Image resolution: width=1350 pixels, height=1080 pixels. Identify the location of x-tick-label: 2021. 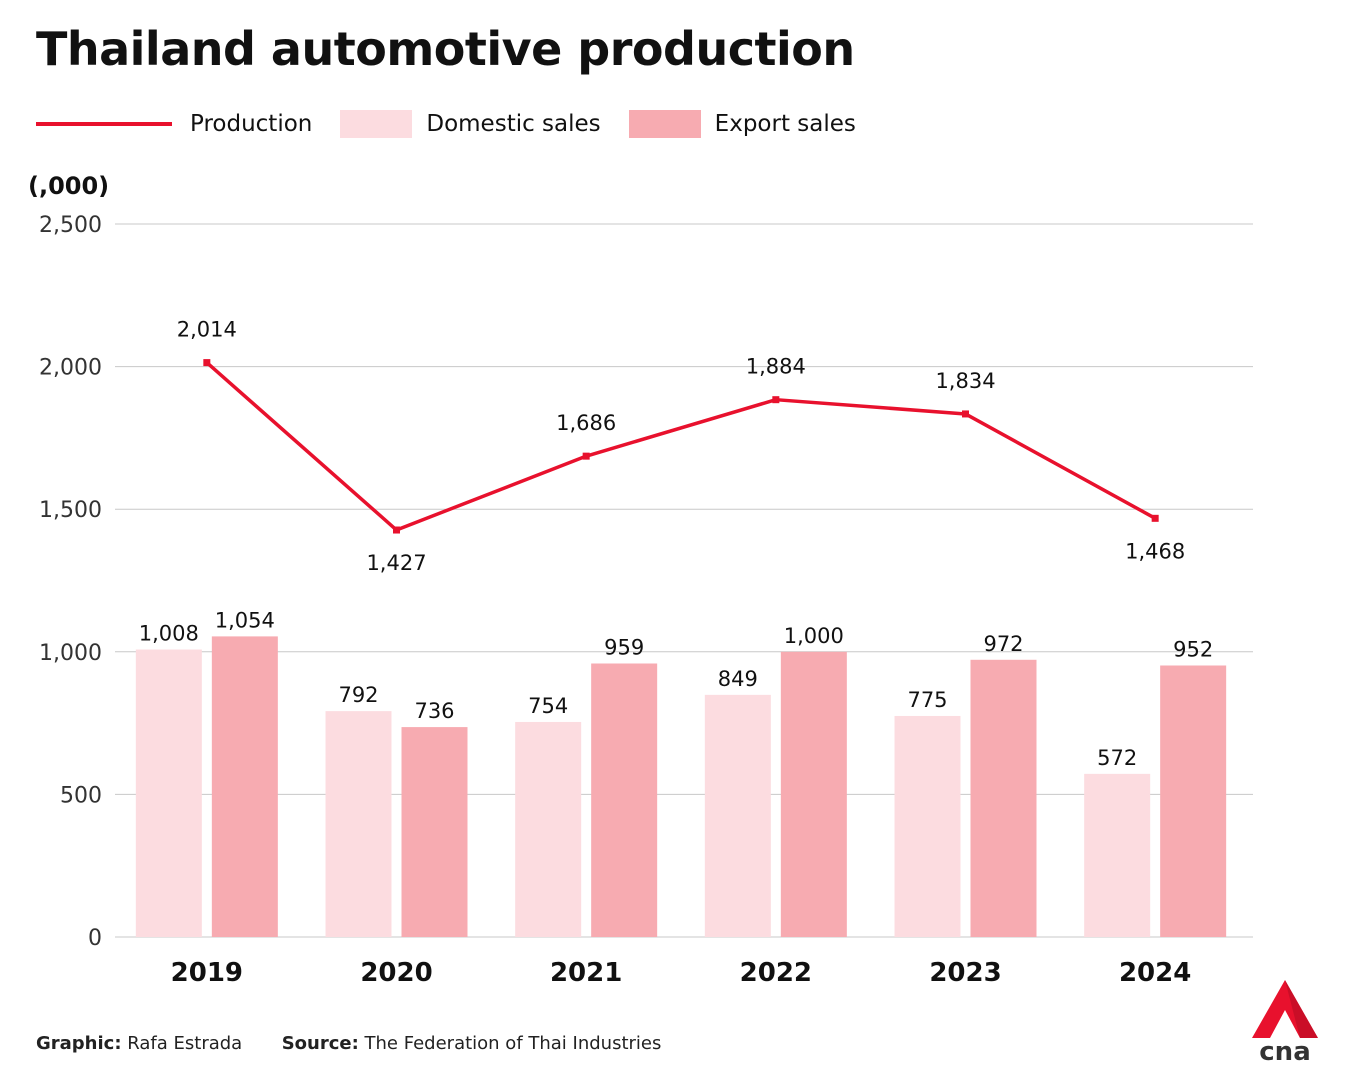
(586, 973).